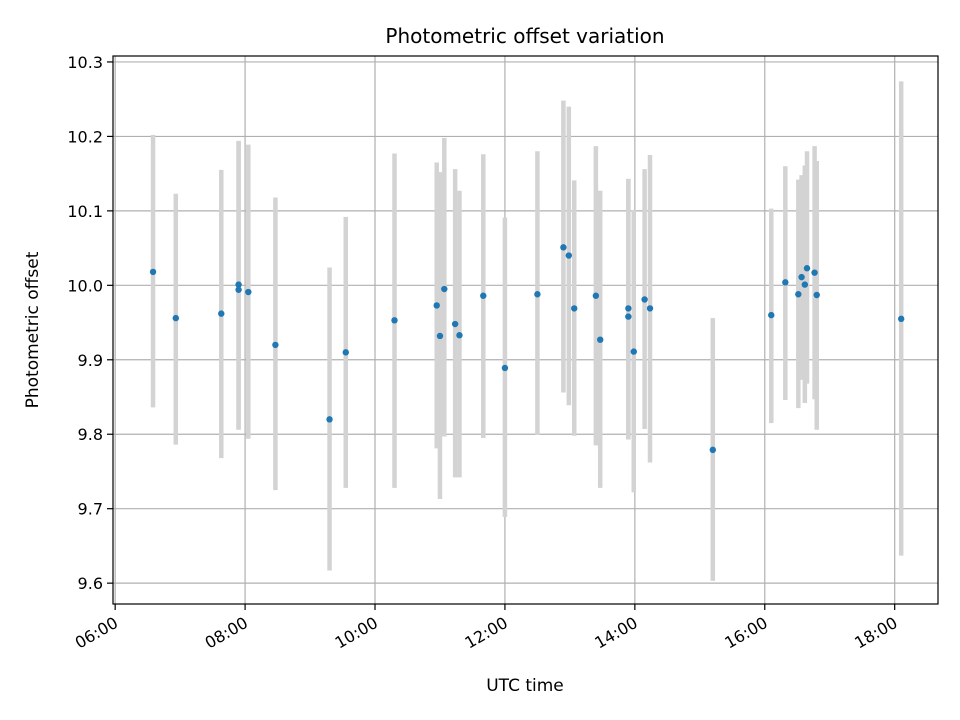 The image size is (960, 720). Describe the element at coordinates (90, 360) in the screenshot. I see `y-tick-label: 9.9` at that location.